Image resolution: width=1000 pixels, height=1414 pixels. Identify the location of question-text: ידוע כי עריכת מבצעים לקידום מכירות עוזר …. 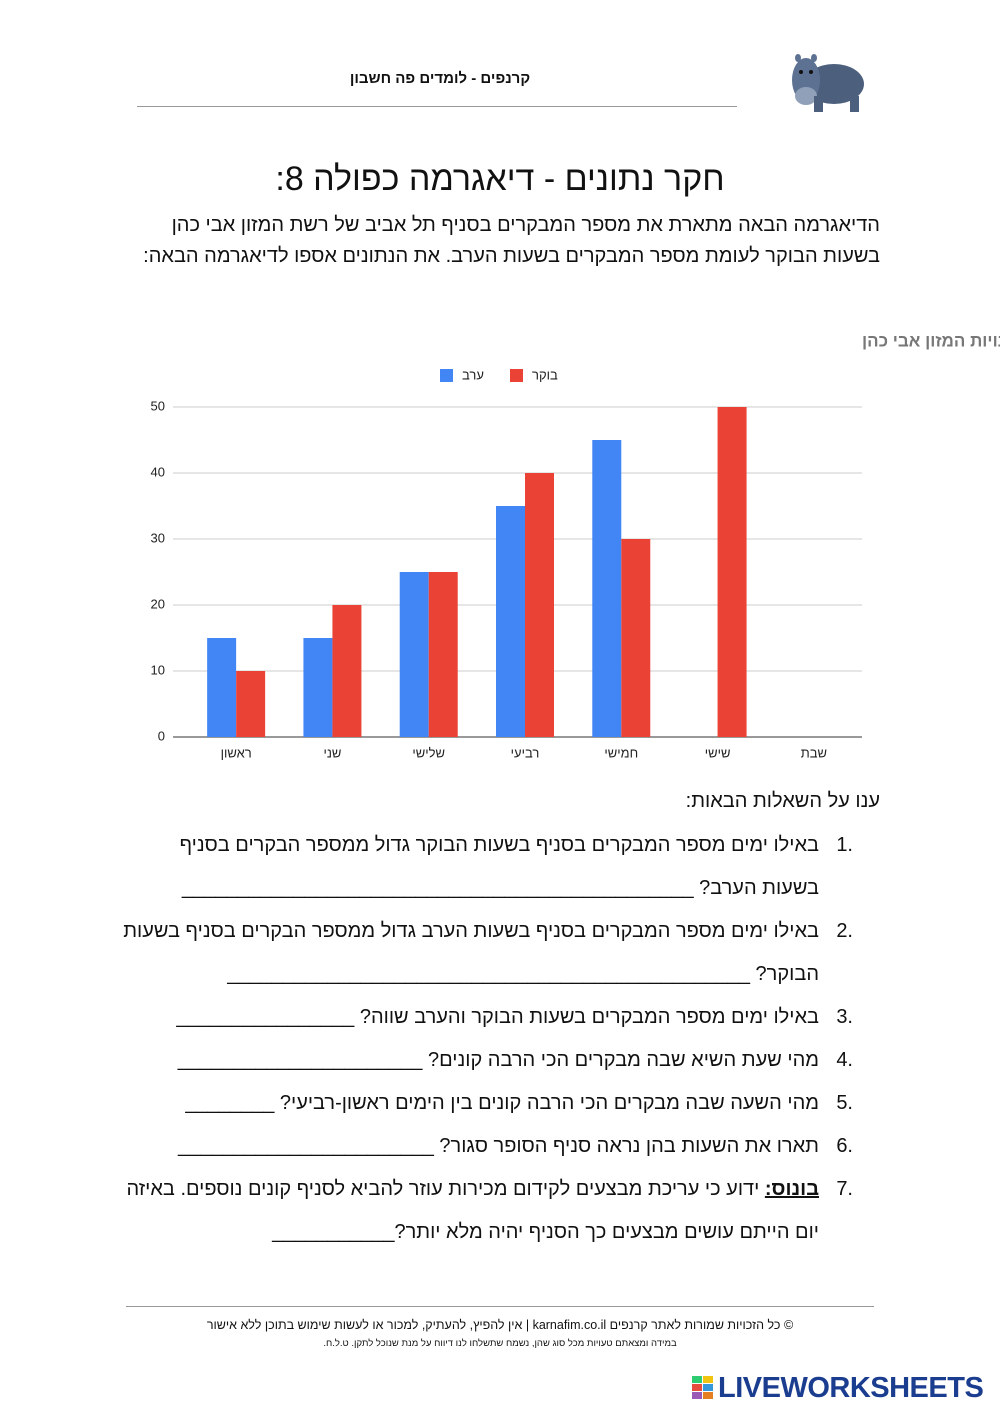
(472, 1210).